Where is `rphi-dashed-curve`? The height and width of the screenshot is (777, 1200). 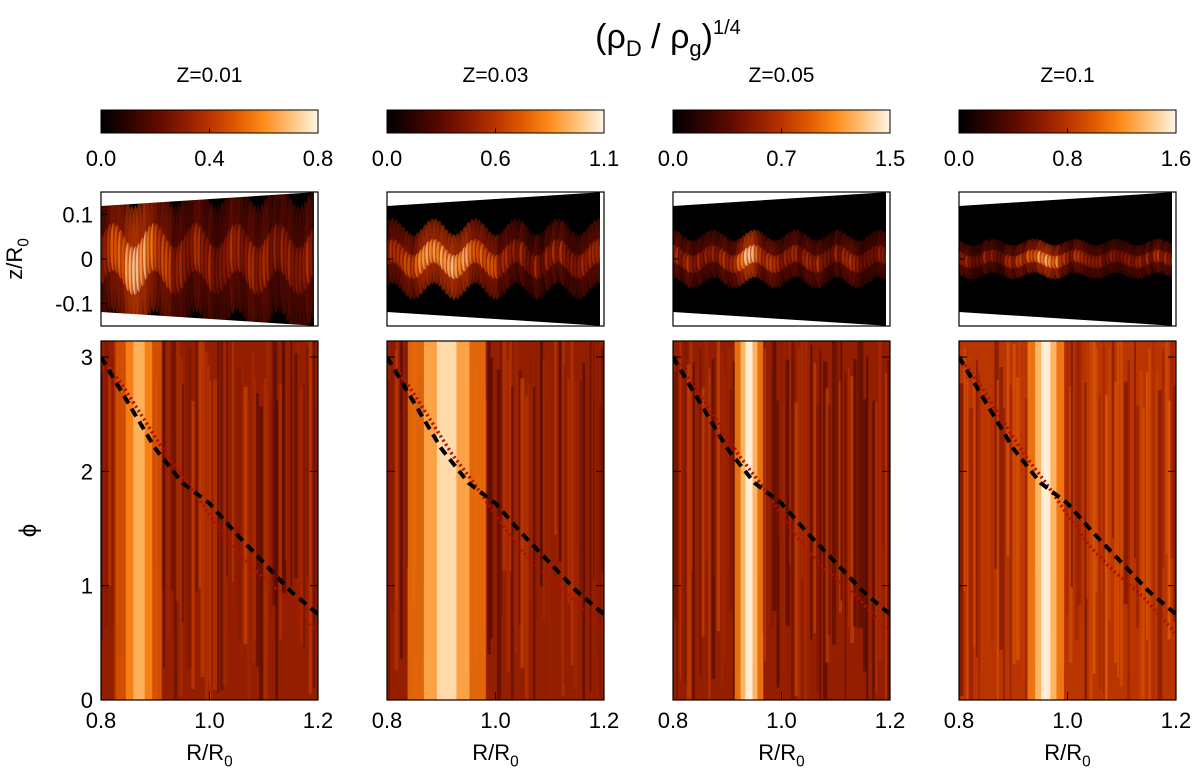
rphi-dashed-curve is located at coordinates (781, 485).